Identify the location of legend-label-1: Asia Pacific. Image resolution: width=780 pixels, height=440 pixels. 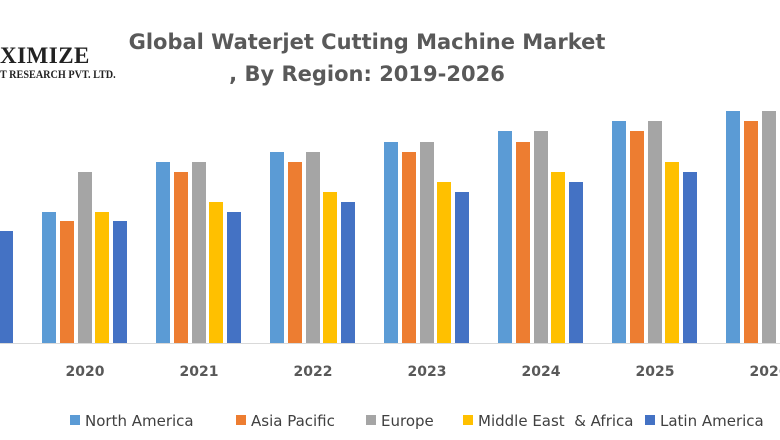
(293, 421).